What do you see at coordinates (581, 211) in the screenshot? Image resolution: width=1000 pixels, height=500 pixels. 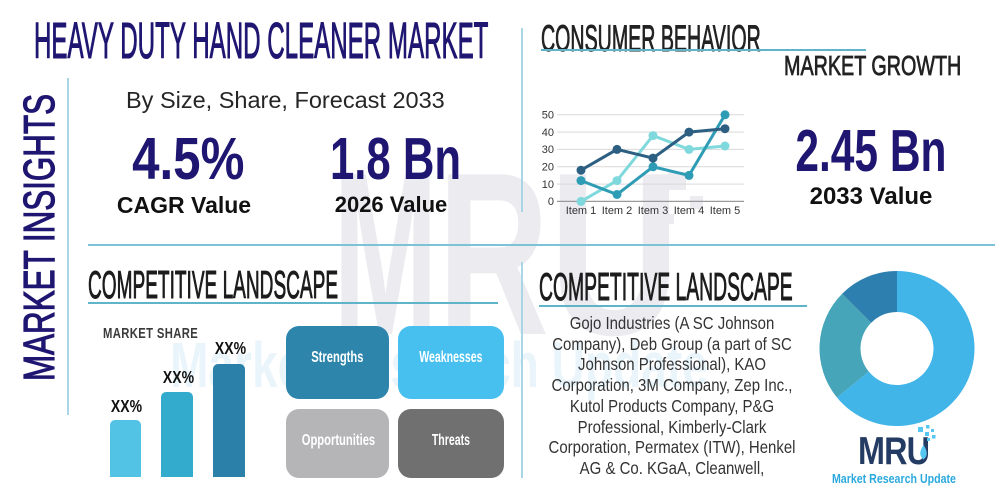 I see `svg-text: Item 1` at bounding box center [581, 211].